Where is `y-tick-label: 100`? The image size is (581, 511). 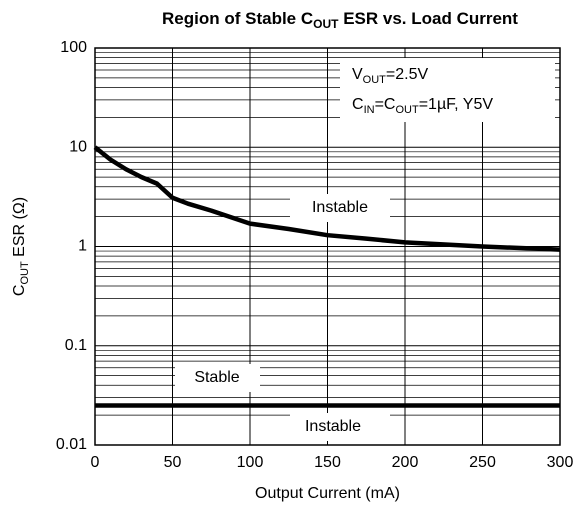 y-tick-label: 100 is located at coordinates (73, 47).